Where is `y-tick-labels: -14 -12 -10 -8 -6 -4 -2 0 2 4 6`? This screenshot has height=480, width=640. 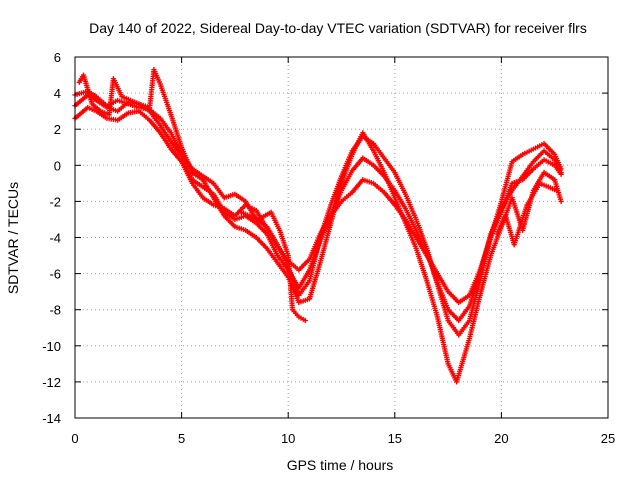 y-tick-labels: -14 -12 -10 -8 -6 -4 -2 0 2 4 6 is located at coordinates (51, 238).